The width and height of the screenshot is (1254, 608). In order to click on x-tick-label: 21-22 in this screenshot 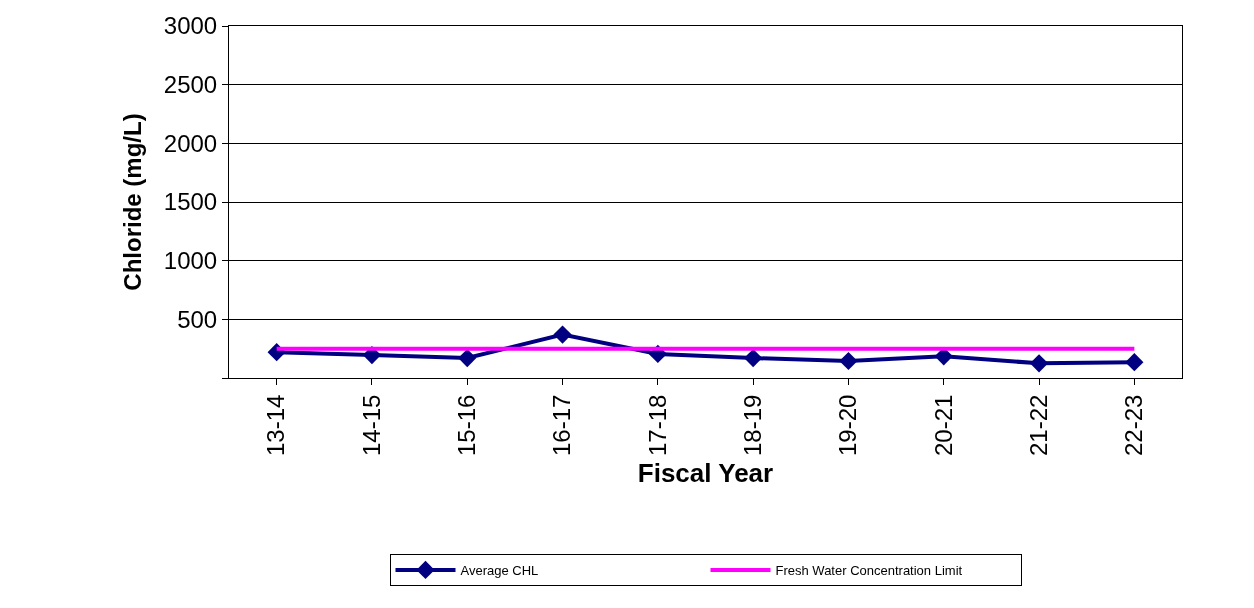, I will do `click(1038, 425)`.